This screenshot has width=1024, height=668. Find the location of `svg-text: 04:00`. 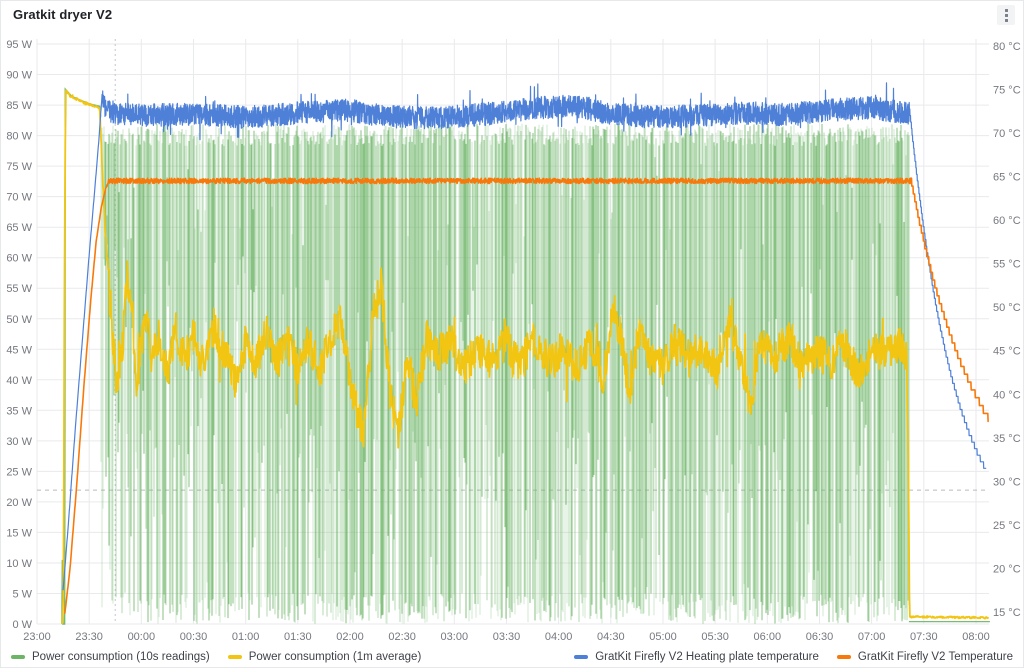

svg-text: 04:00 is located at coordinates (559, 637).